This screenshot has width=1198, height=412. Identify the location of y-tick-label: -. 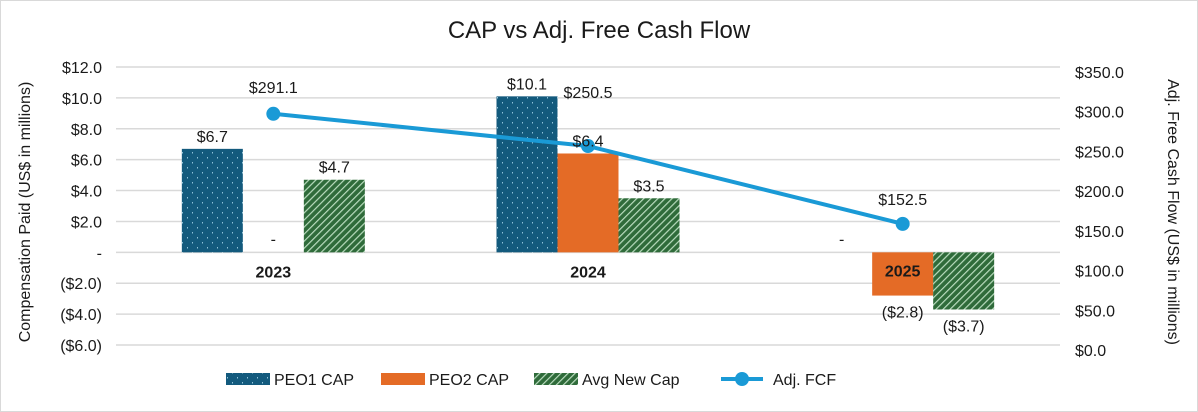
(99, 253).